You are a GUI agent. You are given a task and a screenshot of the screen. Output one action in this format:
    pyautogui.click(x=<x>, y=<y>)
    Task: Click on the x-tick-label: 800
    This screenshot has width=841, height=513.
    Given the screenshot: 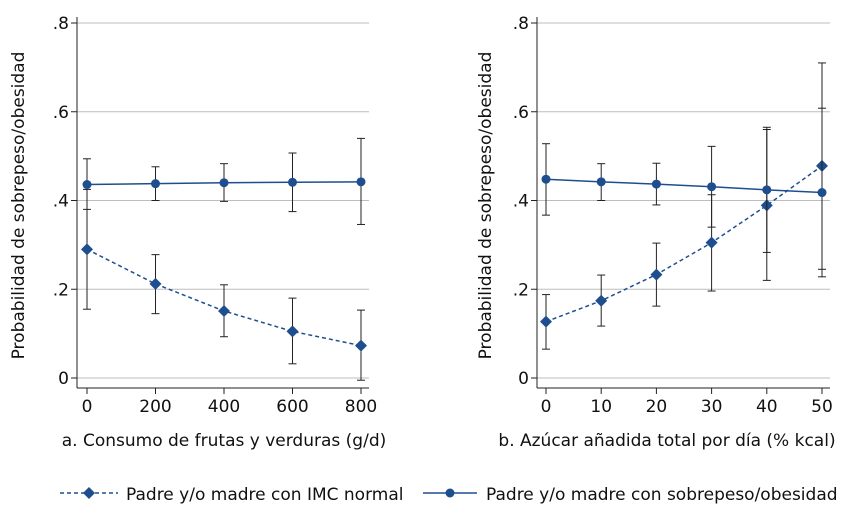 What is the action you would take?
    pyautogui.click(x=361, y=407)
    